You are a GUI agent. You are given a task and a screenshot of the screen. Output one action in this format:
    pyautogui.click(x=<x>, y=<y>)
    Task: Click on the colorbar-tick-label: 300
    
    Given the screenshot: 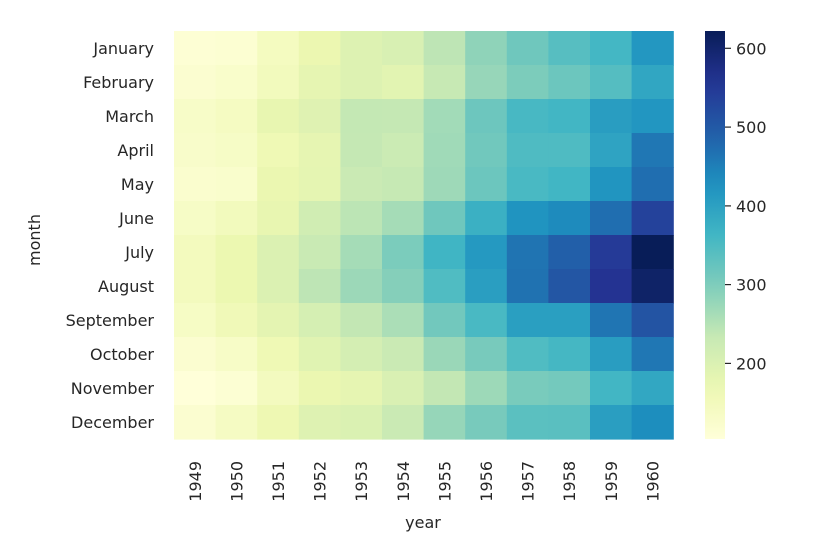 What is the action you would take?
    pyautogui.click(x=751, y=285)
    